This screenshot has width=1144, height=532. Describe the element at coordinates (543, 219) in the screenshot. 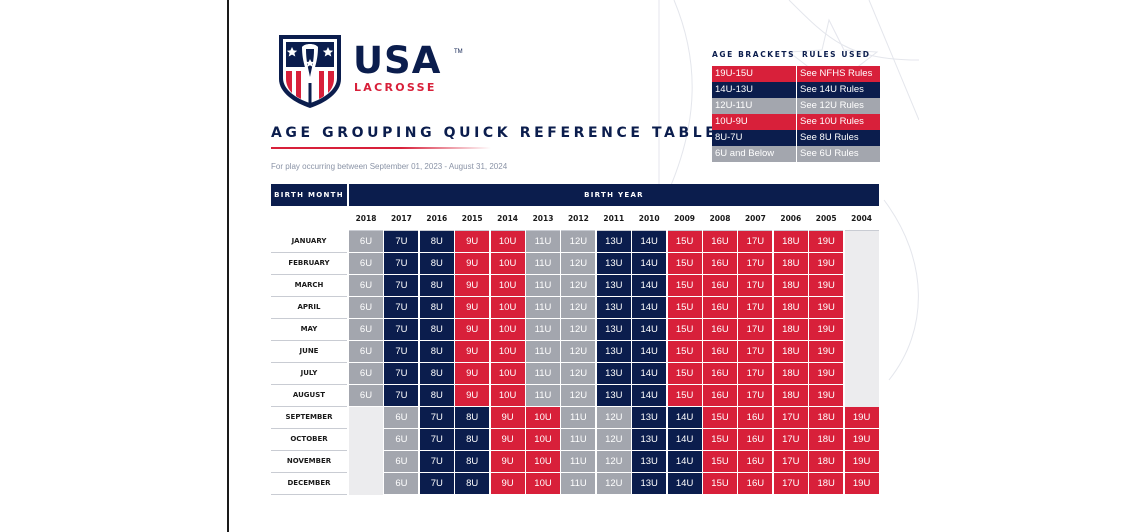

I see `year-header-cell: 2013` at that location.